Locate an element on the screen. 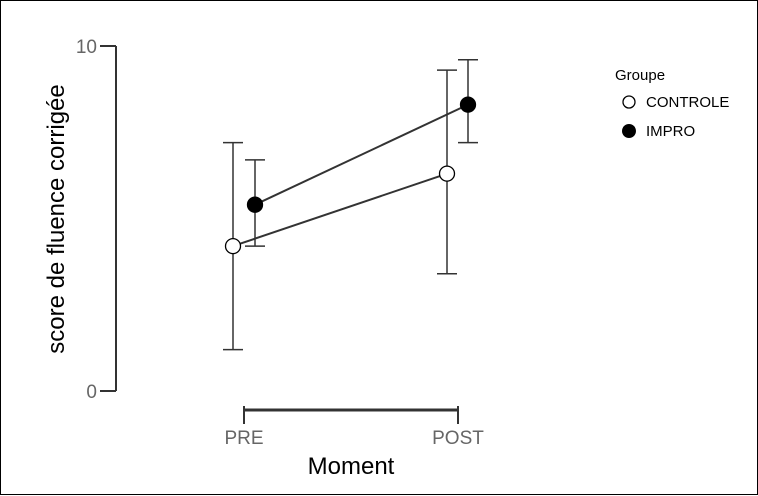  x-axis-title: Moment is located at coordinates (351, 466).